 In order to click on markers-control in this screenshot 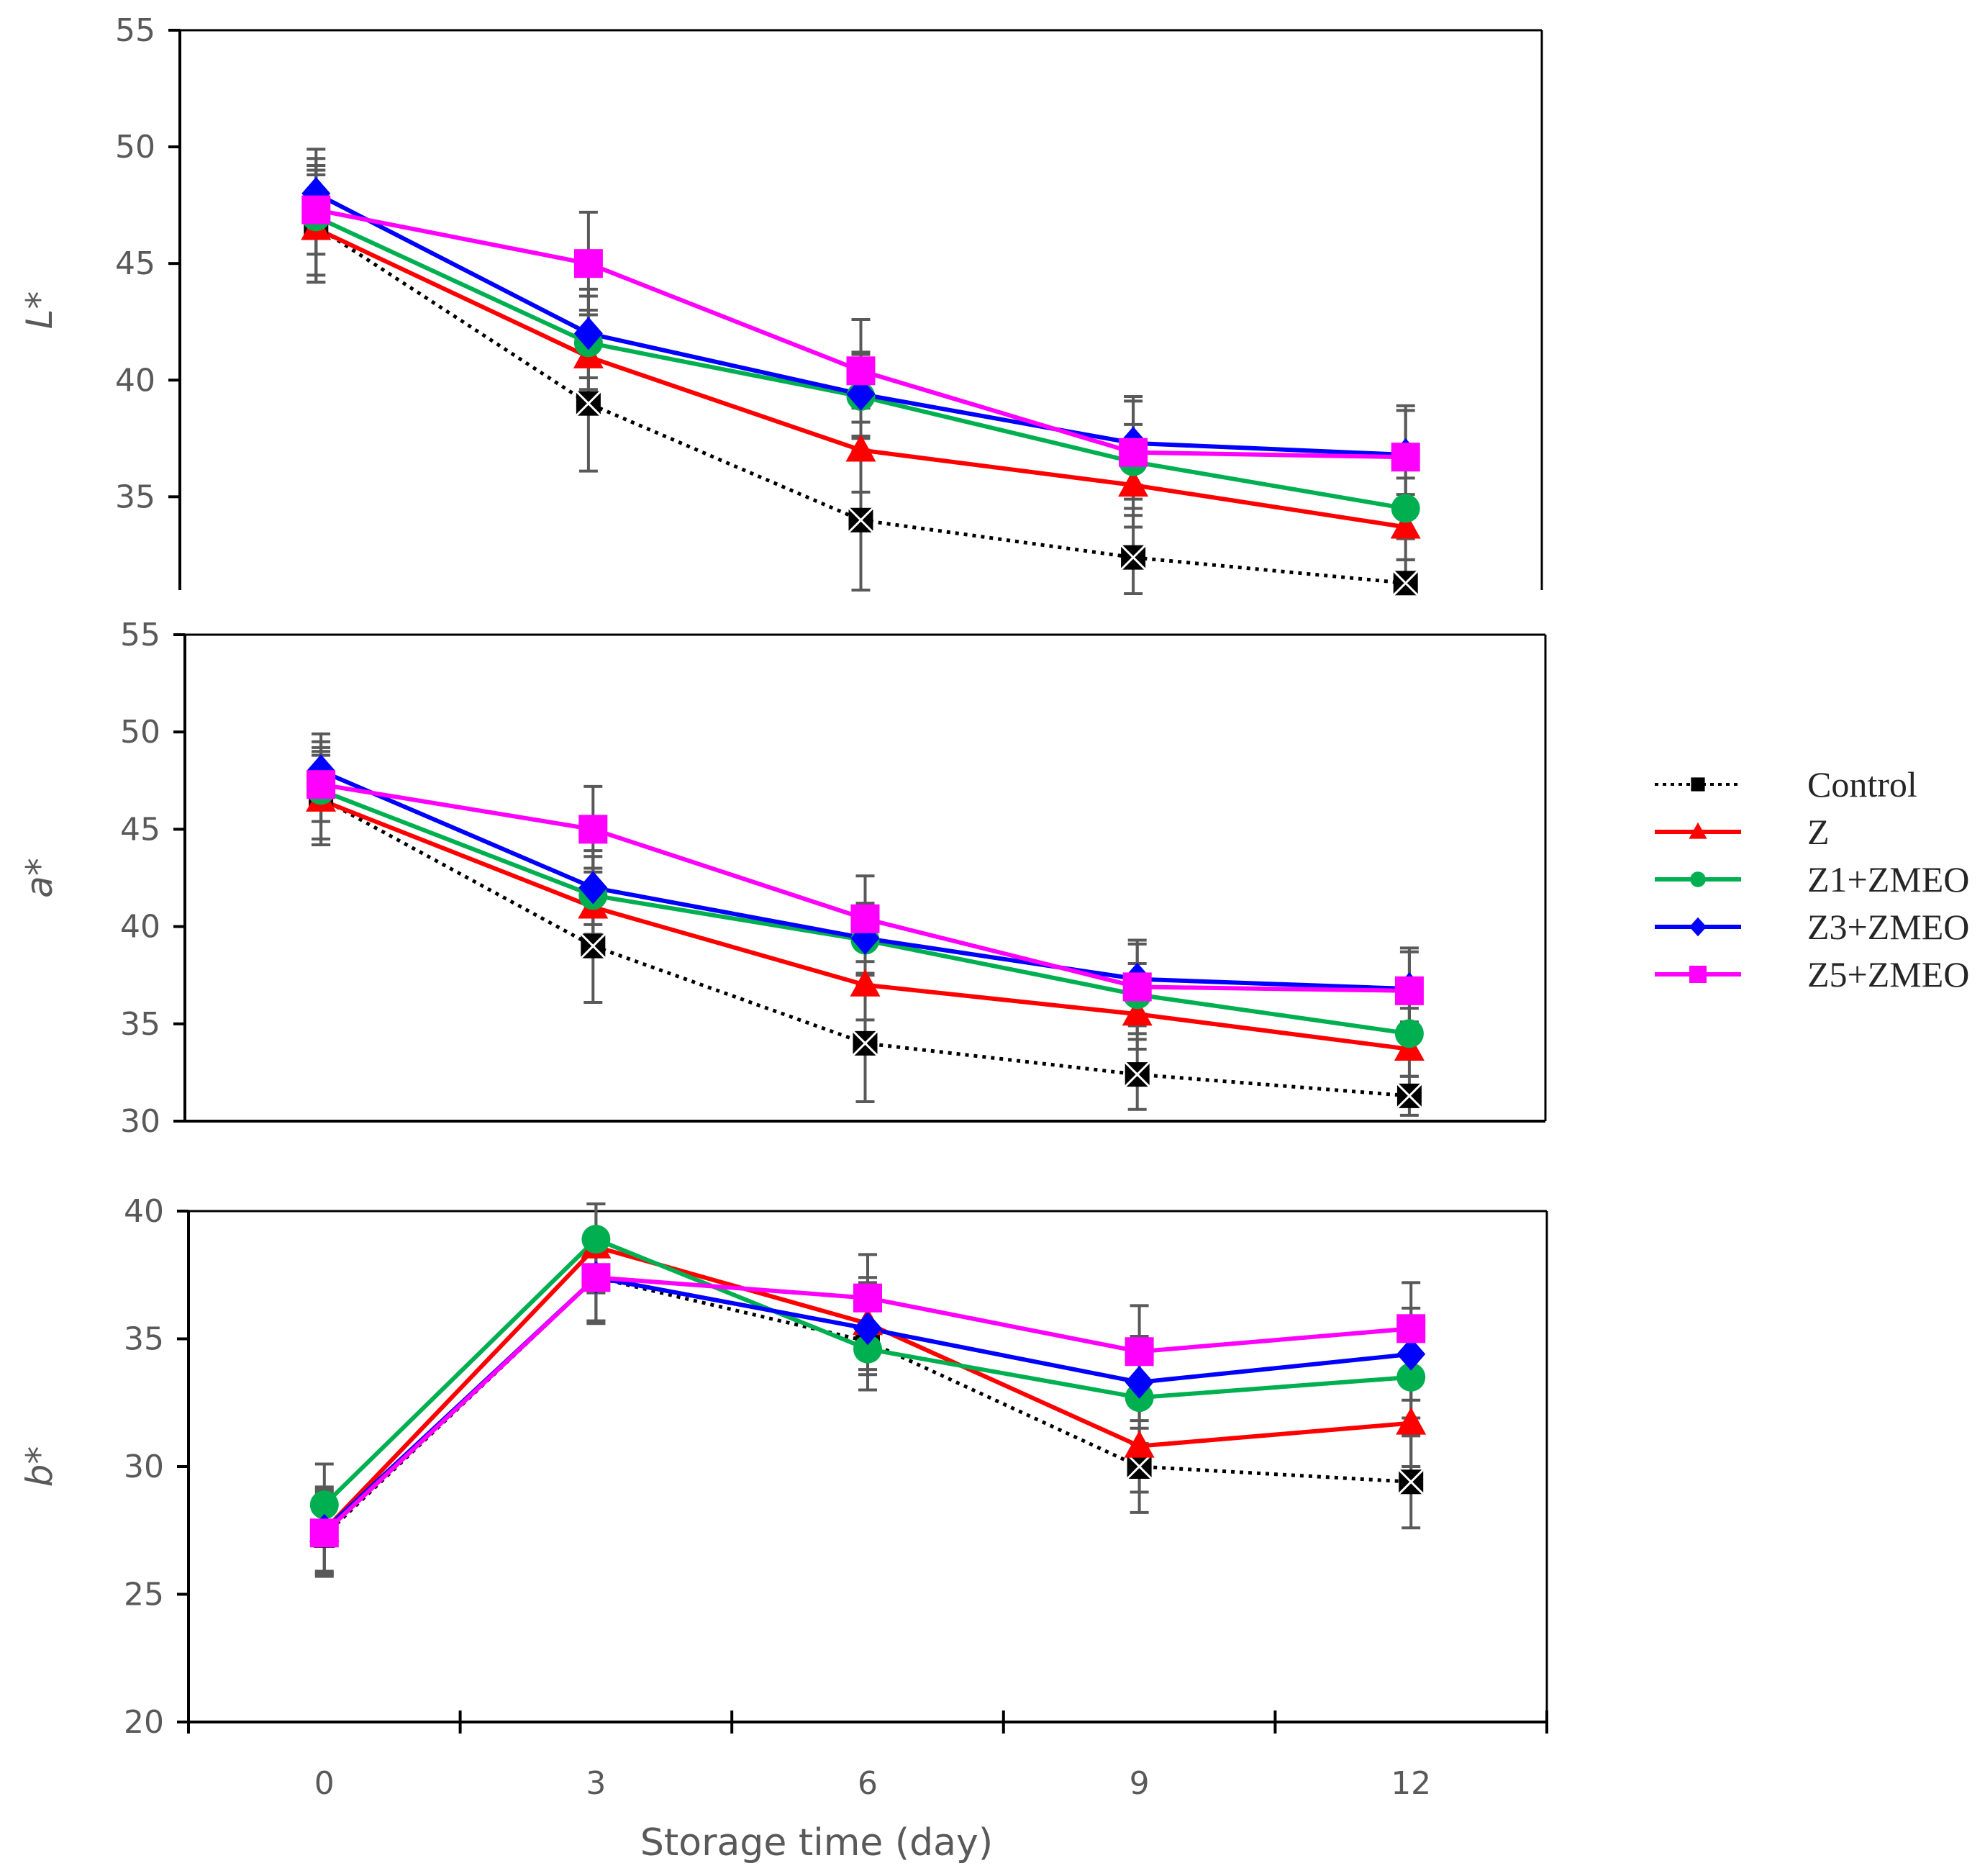, I will do `click(861, 405)`.